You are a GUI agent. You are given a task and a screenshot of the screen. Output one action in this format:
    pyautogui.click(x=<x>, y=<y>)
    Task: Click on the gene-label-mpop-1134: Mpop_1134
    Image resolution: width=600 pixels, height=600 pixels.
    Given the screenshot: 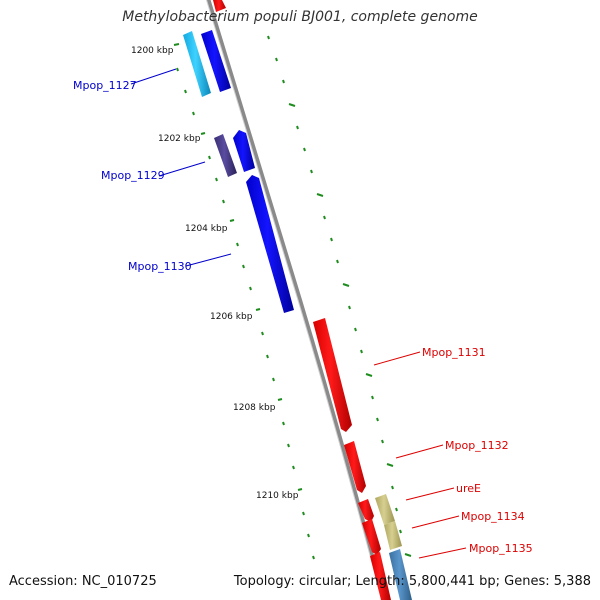 What is the action you would take?
    pyautogui.click(x=493, y=516)
    